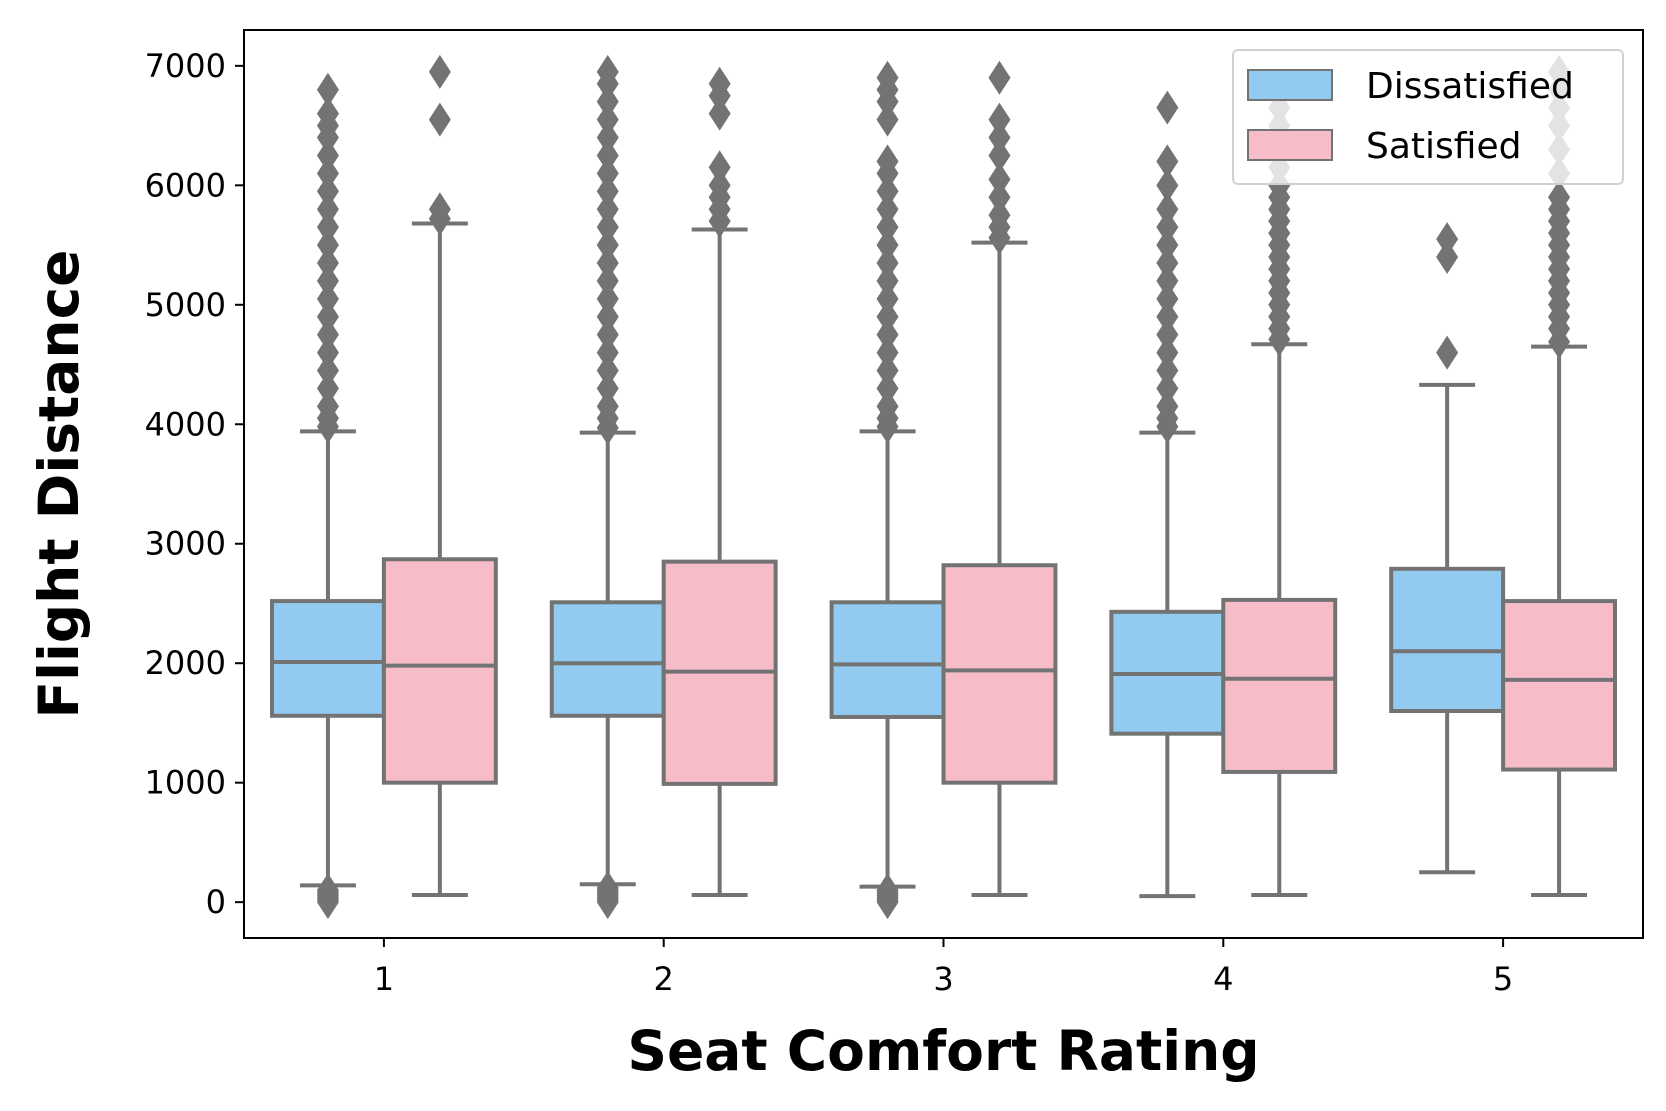 The image size is (1666, 1111). I want to click on legend-swatch-satisfied, so click(1290, 145).